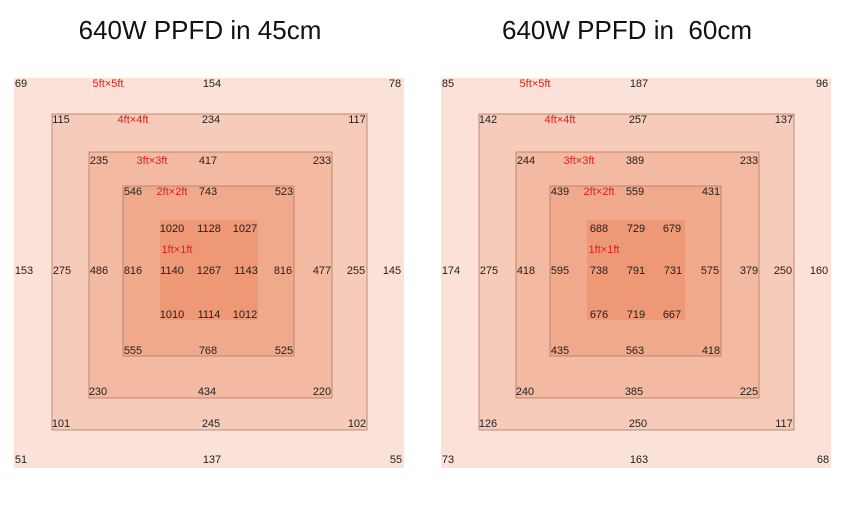  What do you see at coordinates (396, 460) in the screenshot?
I see `ppfd-reading: 55` at bounding box center [396, 460].